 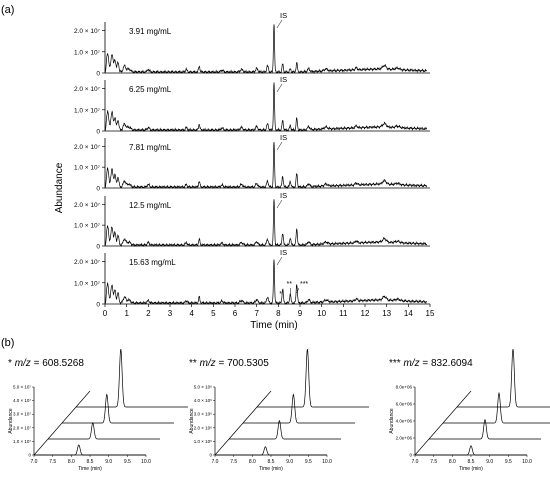 What do you see at coordinates (213, 313) in the screenshot?
I see `x-tick-label: 5` at bounding box center [213, 313].